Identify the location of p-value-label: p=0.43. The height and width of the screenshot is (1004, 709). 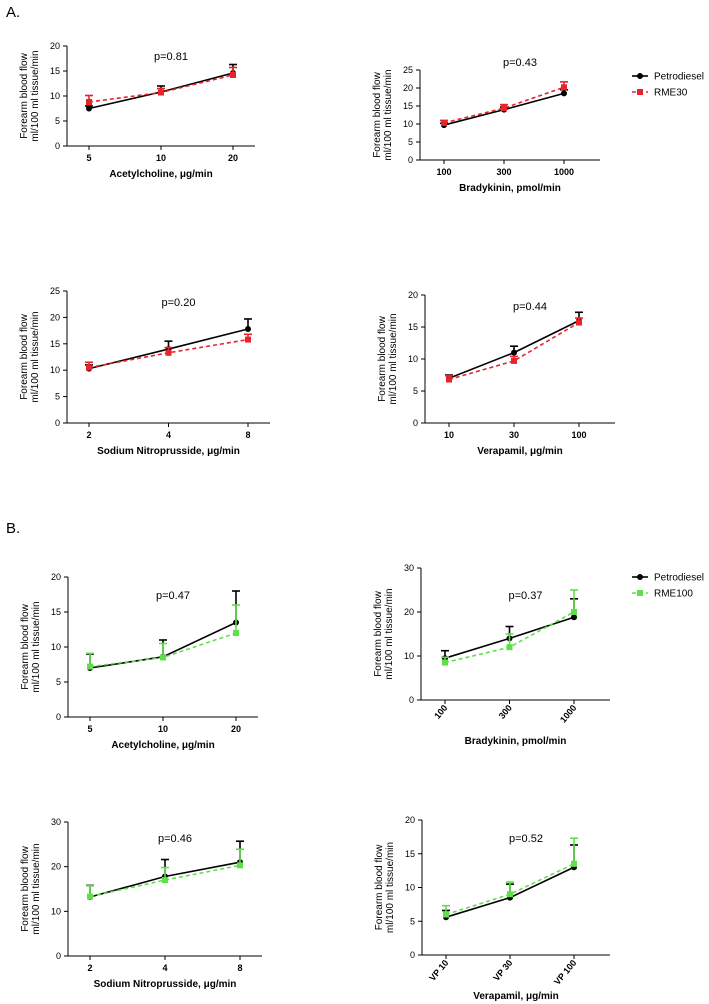
(520, 63).